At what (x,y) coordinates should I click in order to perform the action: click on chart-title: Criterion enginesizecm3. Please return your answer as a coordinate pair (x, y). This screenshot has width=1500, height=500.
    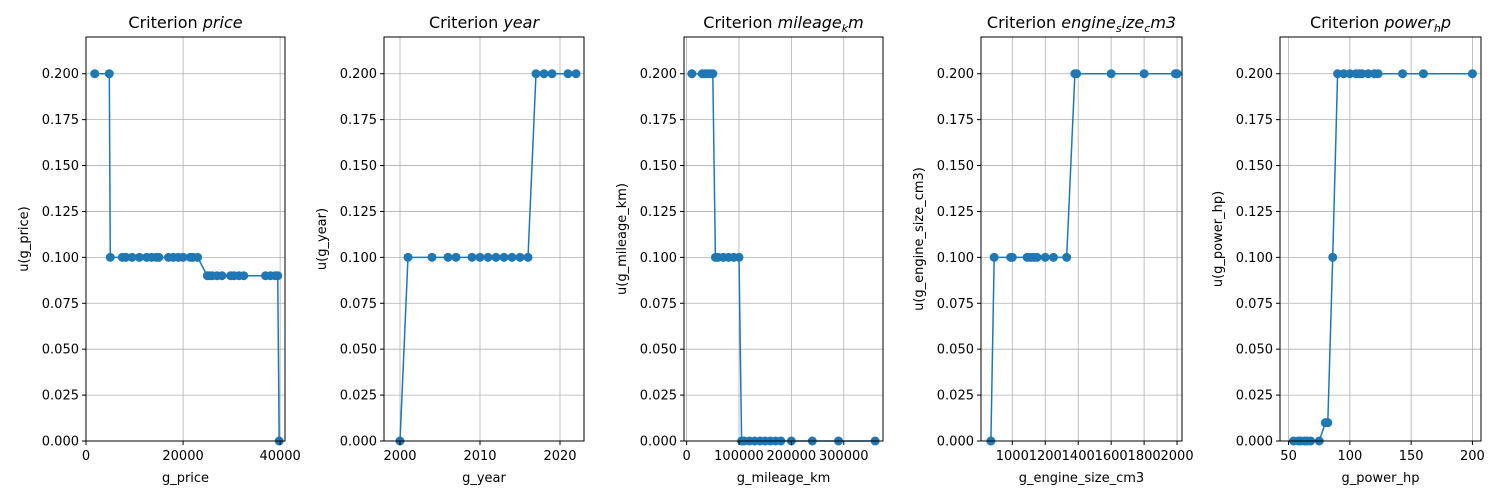
    Looking at the image, I should click on (1081, 24).